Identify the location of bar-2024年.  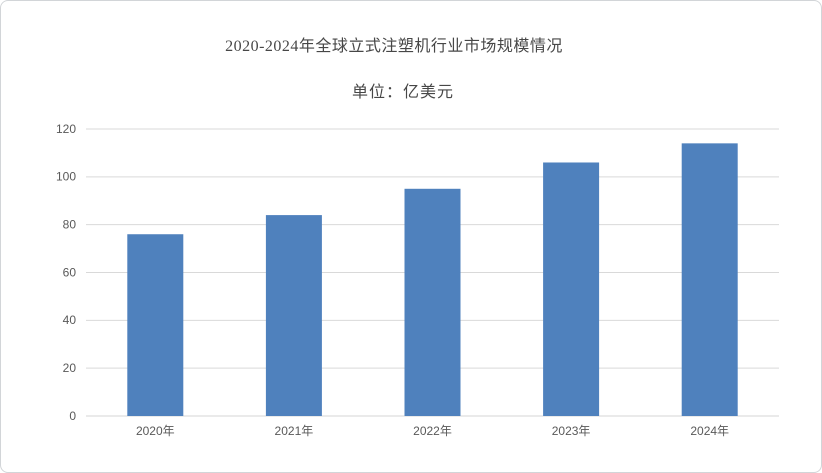
(709, 279).